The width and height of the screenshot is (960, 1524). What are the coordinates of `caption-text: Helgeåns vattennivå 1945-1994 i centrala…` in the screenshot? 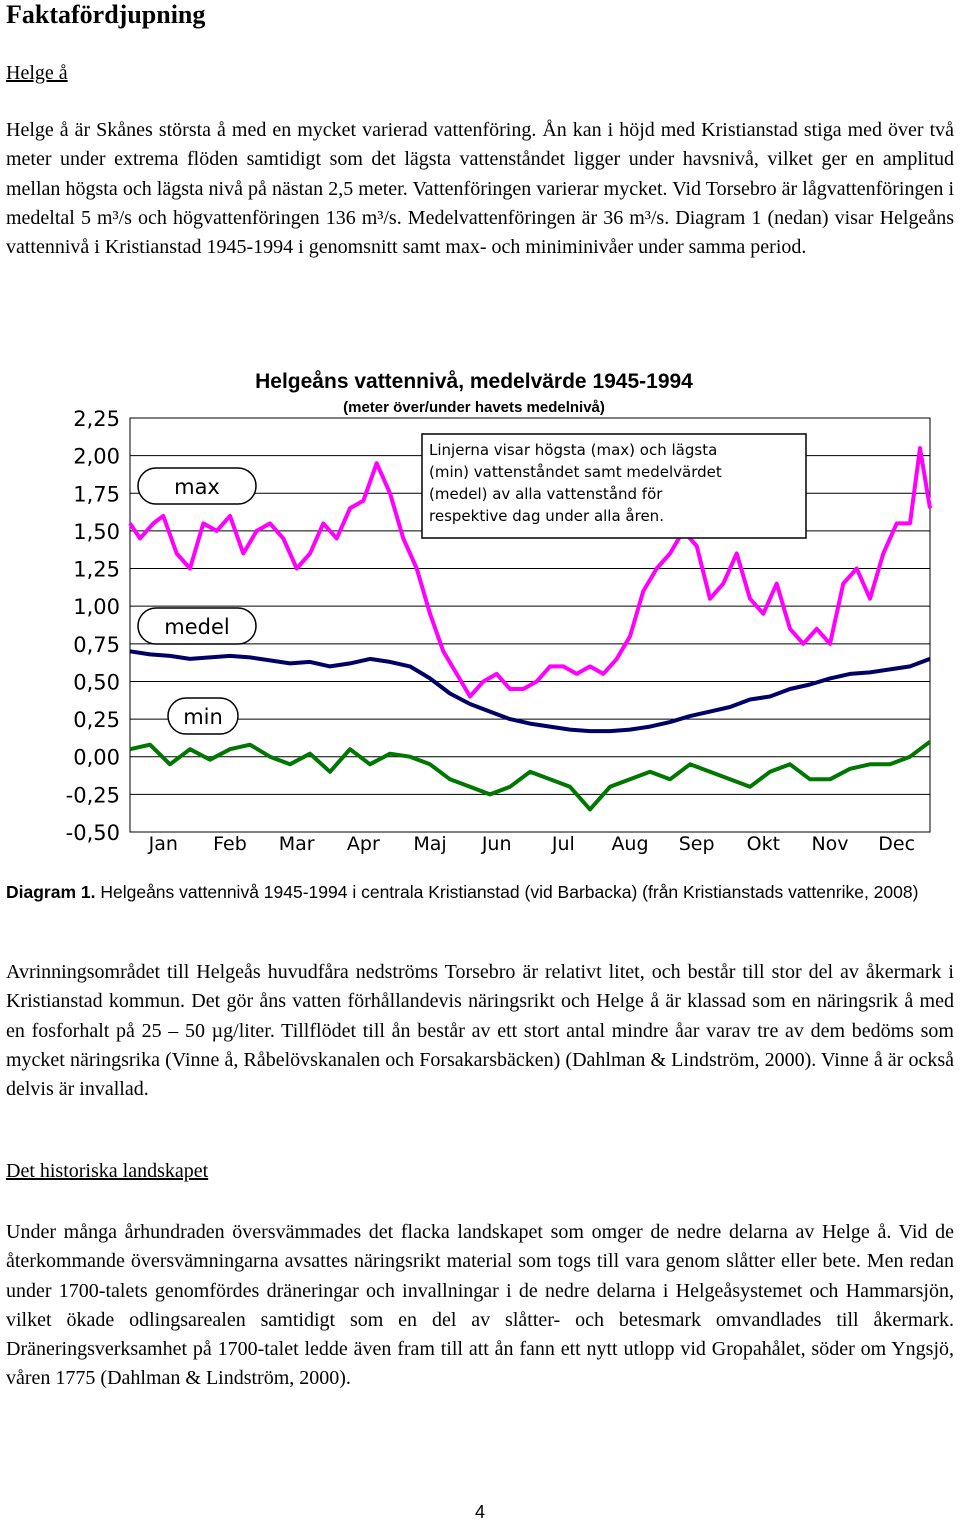 It's located at (506, 892).